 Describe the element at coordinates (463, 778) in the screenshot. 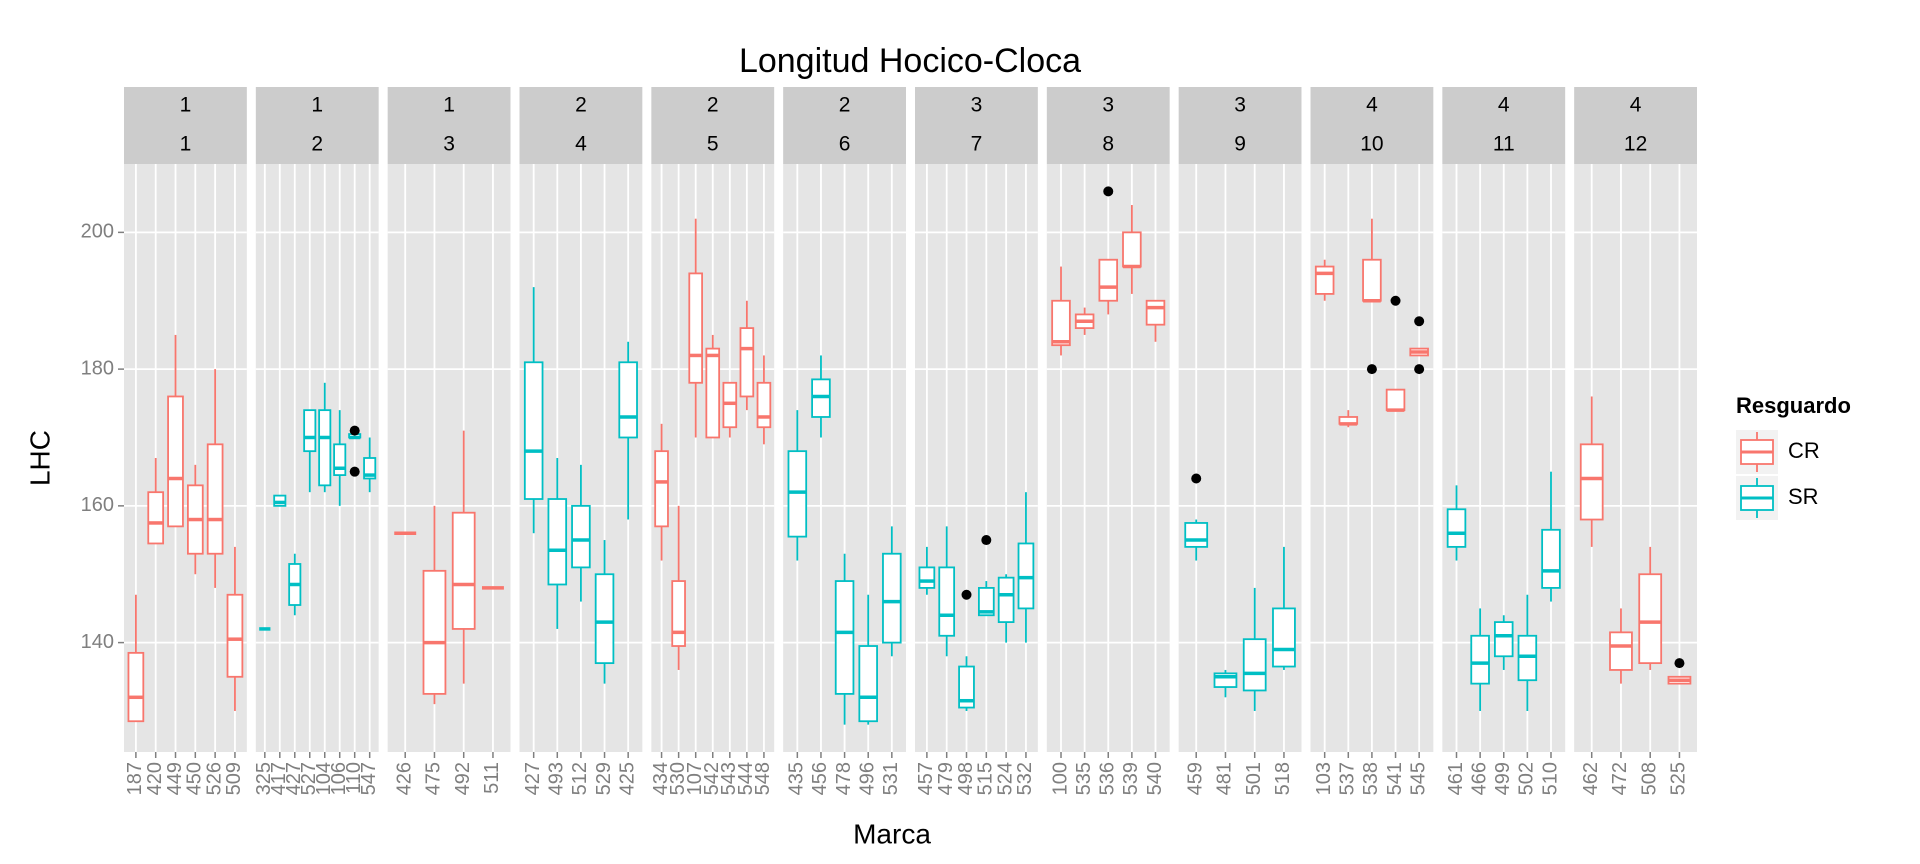

I see `x-tick-label: 492` at that location.